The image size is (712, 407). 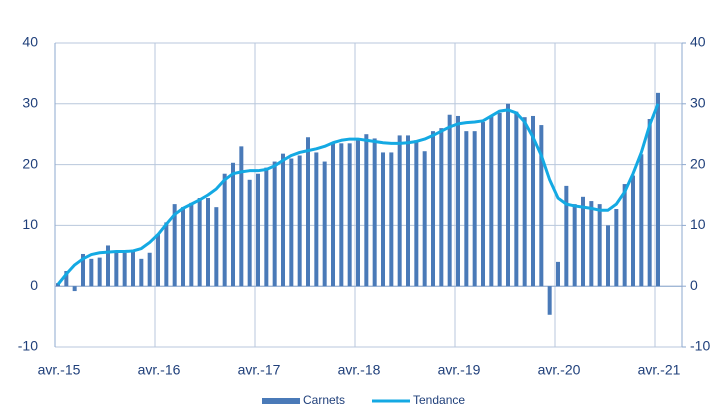 I want to click on x-tick-label: avr.-16, so click(x=159, y=370).